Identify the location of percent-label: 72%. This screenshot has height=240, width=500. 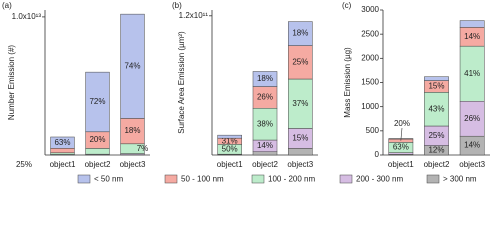
(97, 101).